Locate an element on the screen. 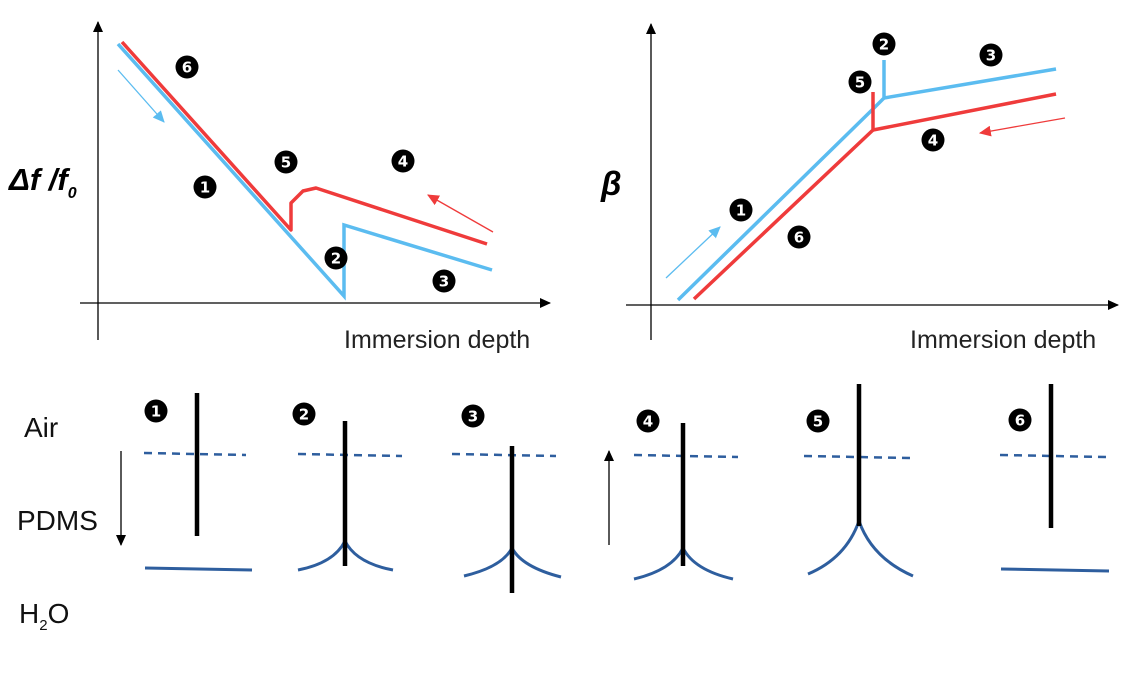 This screenshot has width=1123, height=680. pdms-water-meniscus is located at coordinates (860, 547).